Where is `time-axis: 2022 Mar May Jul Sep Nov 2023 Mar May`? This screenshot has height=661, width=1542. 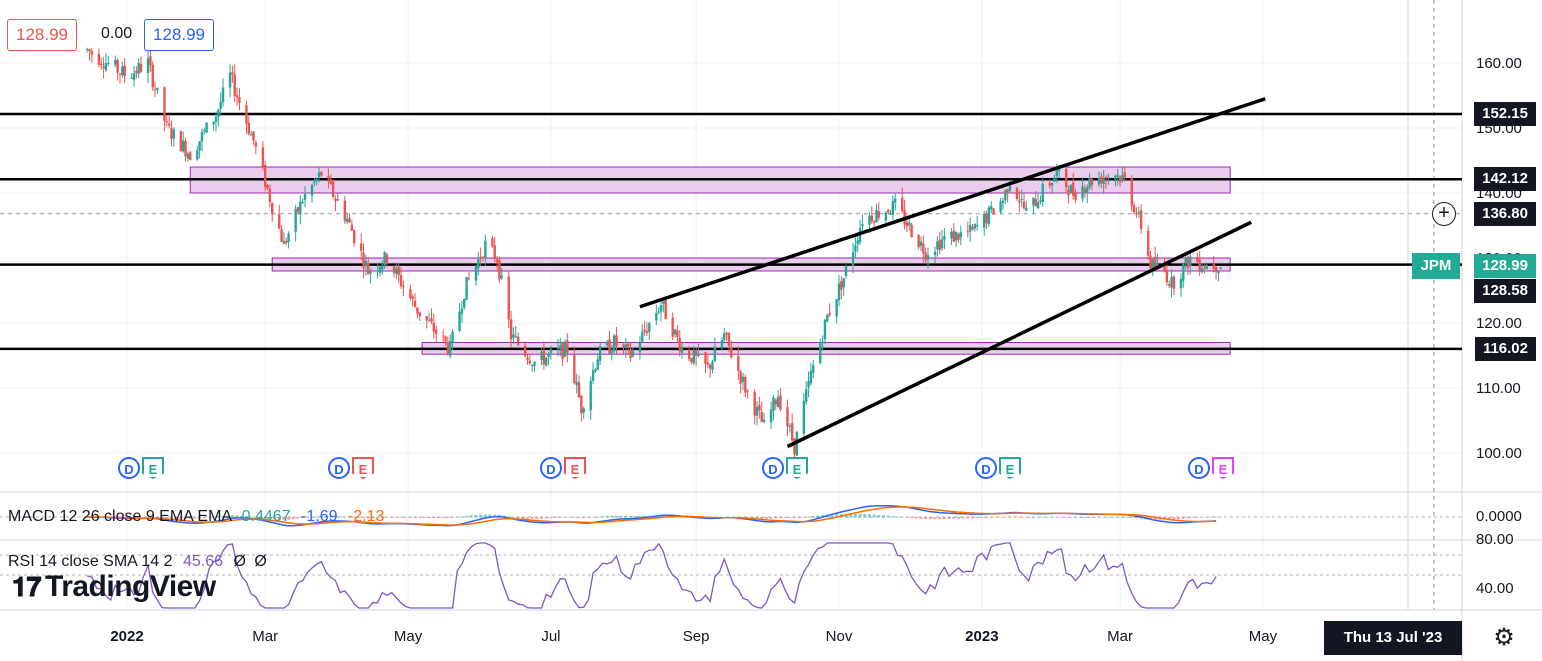
time-axis: 2022 Mar May Jul Sep Nov 2023 Mar May is located at coordinates (693, 636).